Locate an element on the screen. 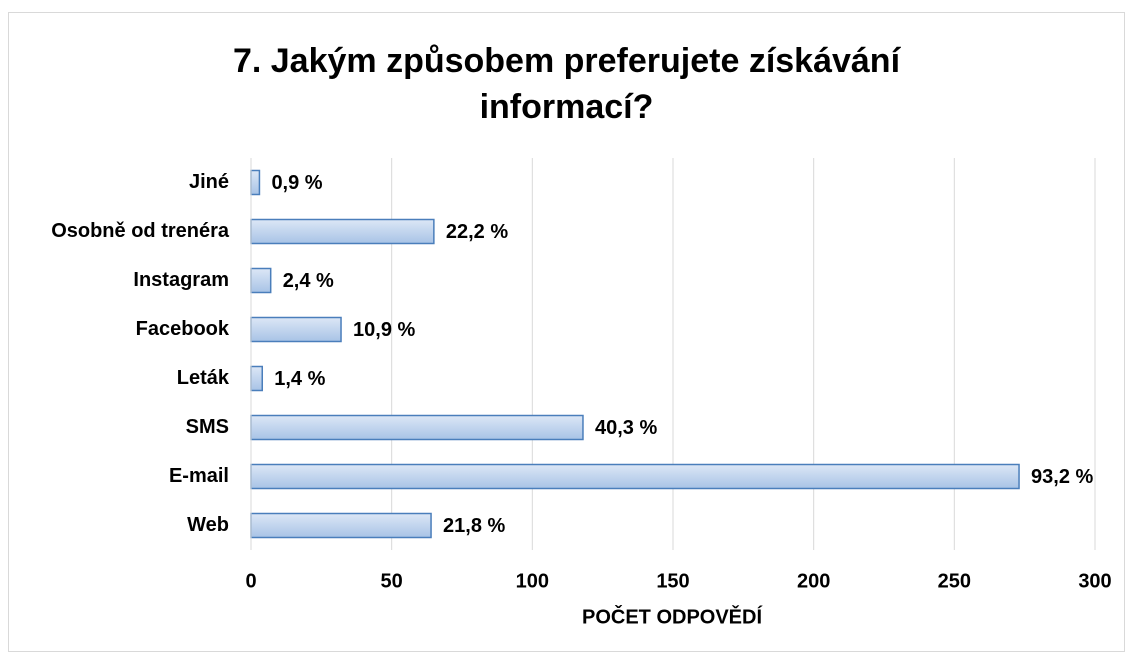 Image resolution: width=1133 pixels, height=659 pixels. x-tick-label: 150 is located at coordinates (672, 581).